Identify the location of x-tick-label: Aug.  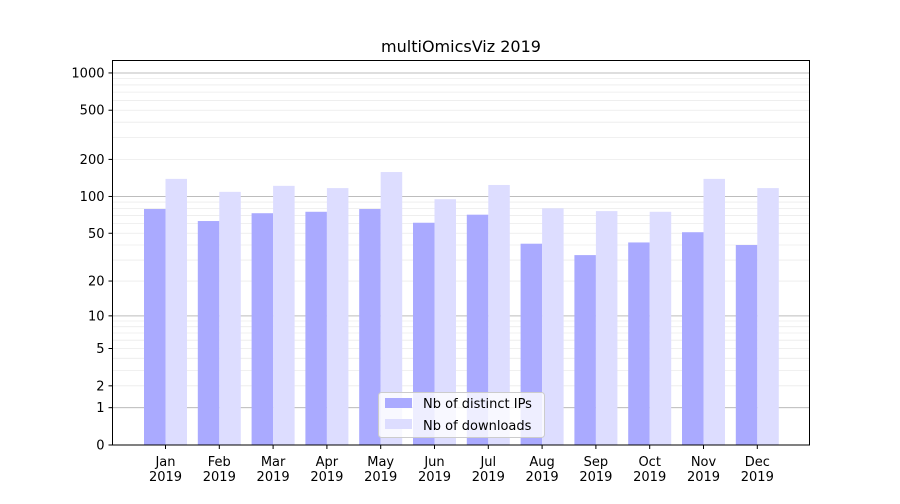
(541, 462).